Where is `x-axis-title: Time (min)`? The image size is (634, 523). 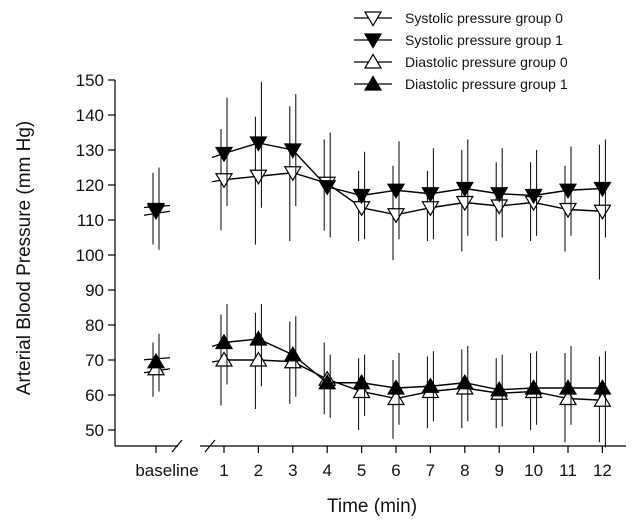 x-axis-title: Time (min) is located at coordinates (372, 506).